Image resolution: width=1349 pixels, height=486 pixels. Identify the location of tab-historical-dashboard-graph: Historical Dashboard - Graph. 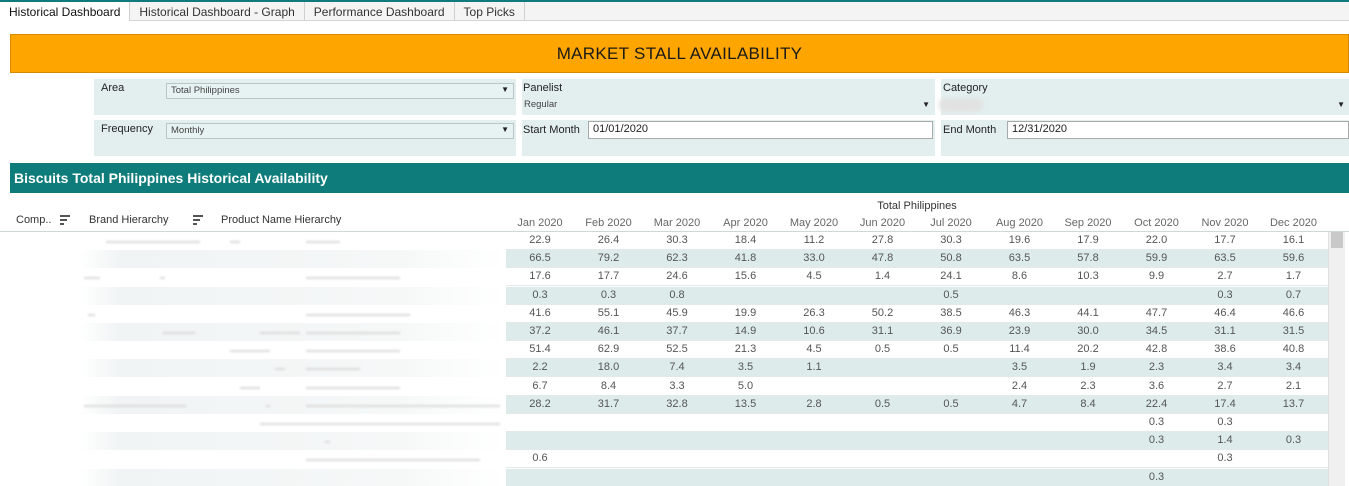
(217, 11).